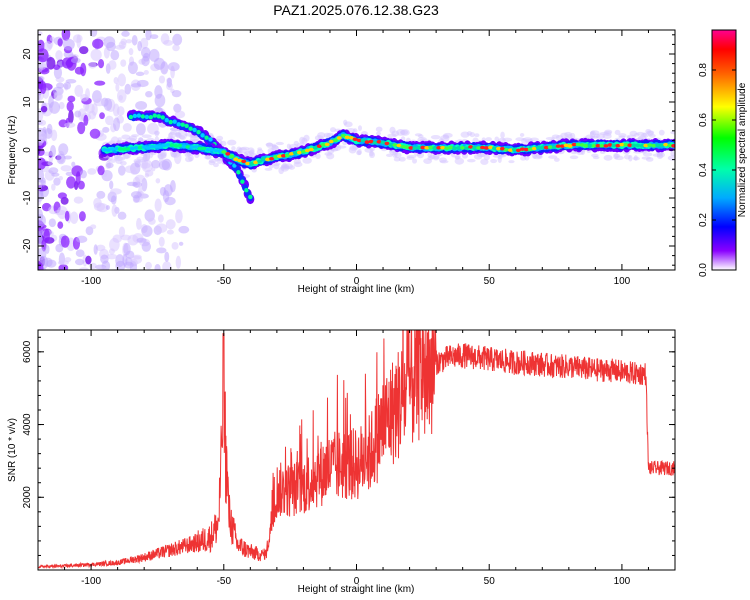 The image size is (750, 600). What do you see at coordinates (27, 245) in the screenshot?
I see `y-tick-label: -20` at bounding box center [27, 245].